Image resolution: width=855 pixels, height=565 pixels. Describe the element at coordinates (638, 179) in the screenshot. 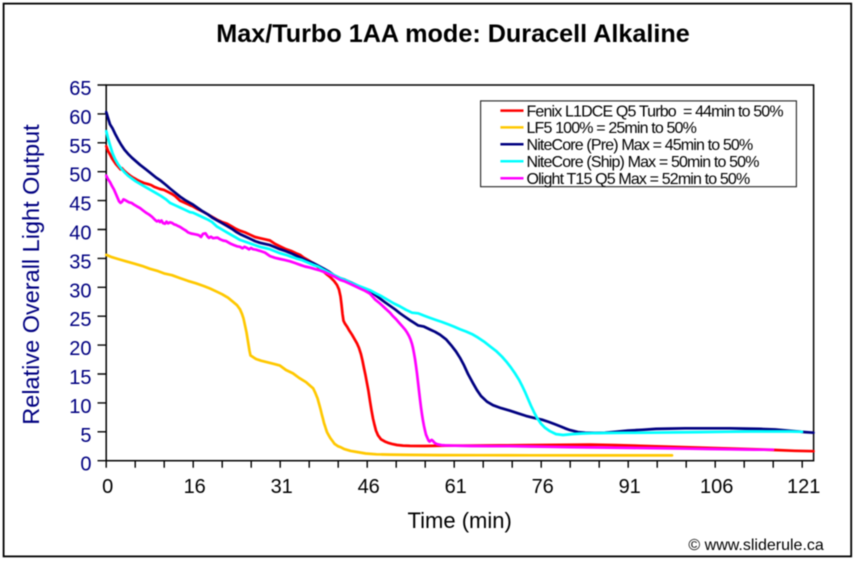

I see `svg-text:Olight T15 Q5 Max = 52min to 5: Olight T15 Q5 Max = 52min to 50%` at that location.